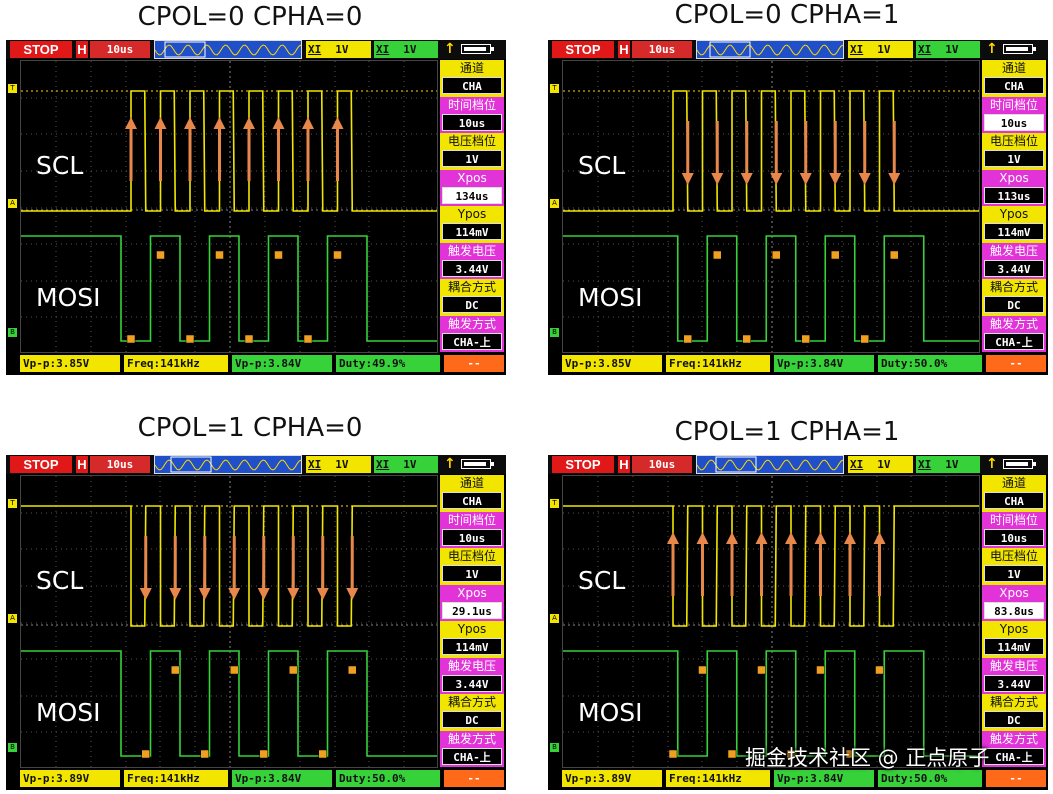 This screenshot has width=1053, height=794. What do you see at coordinates (477, 464) in the screenshot?
I see `battery-icon` at bounding box center [477, 464].